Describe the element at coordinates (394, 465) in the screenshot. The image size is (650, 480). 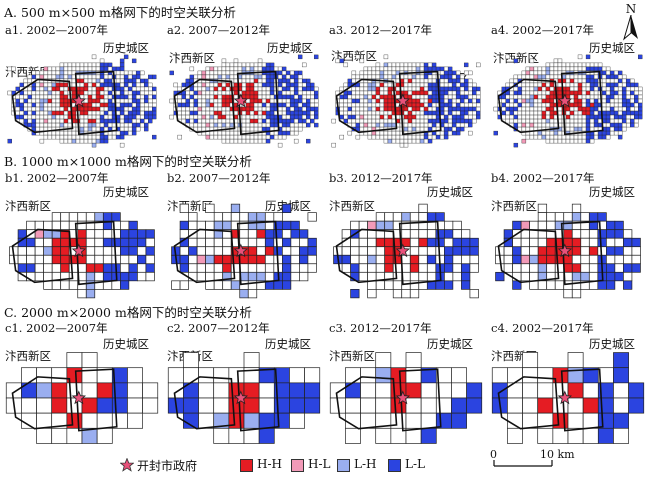
I see `legend-ll-swatch` at that location.